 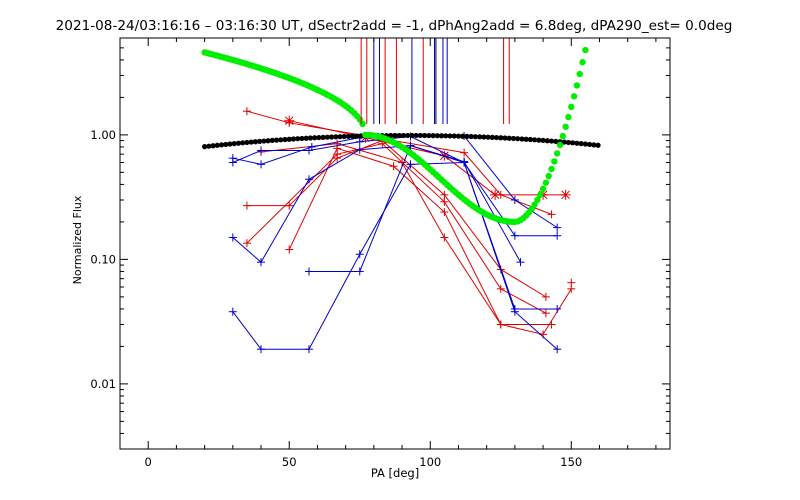 What do you see at coordinates (376, 204) in the screenshot?
I see `blue-series-9-line` at bounding box center [376, 204].